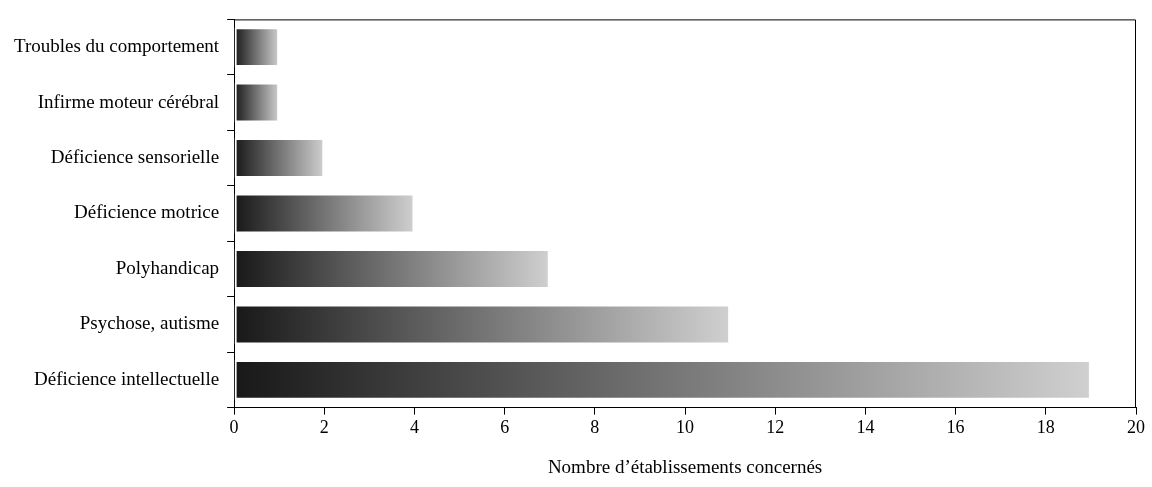  Describe the element at coordinates (1045, 427) in the screenshot. I see `x-tick-label: 18` at that location.